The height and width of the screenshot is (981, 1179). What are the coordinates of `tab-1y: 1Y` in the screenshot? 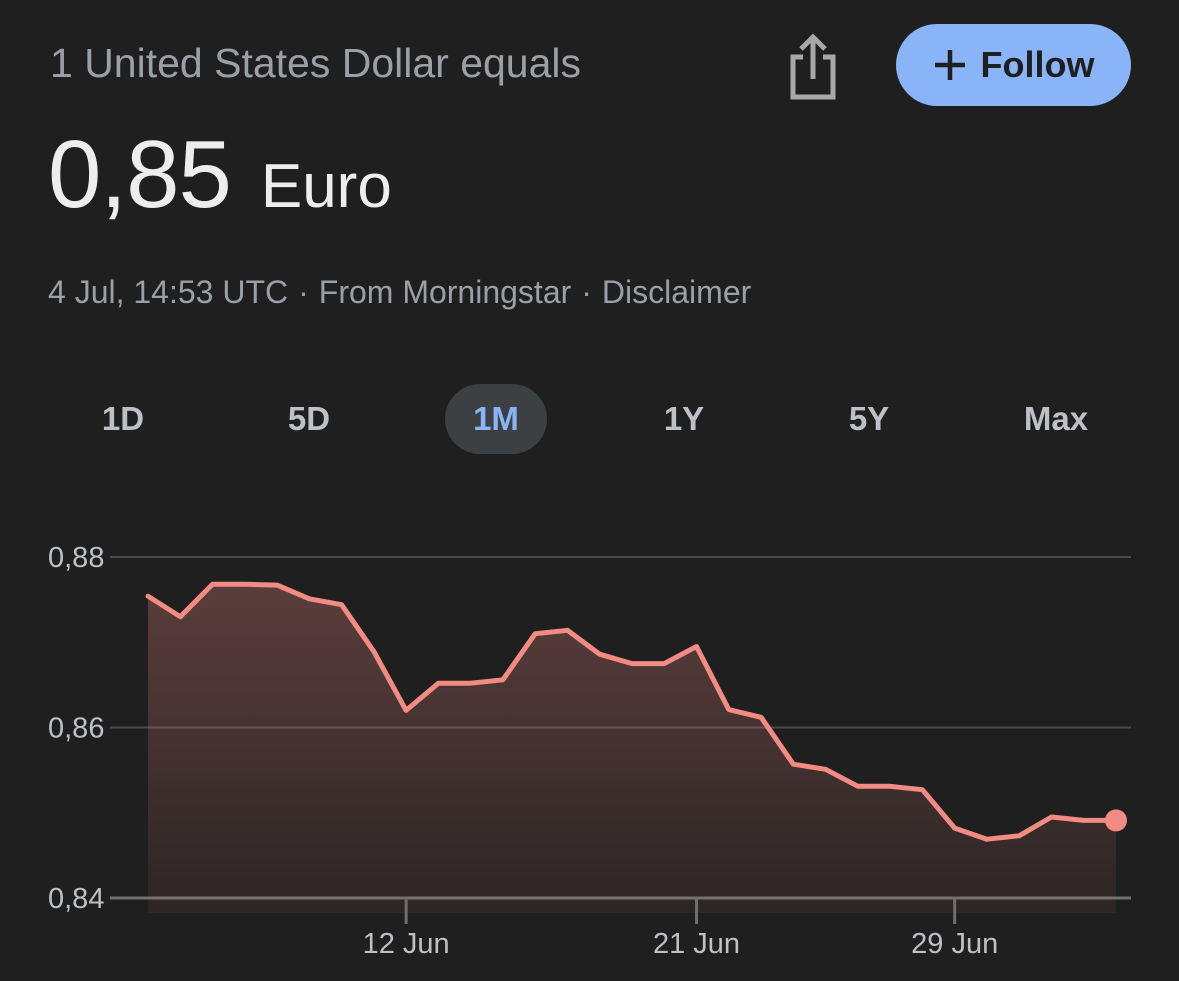 It's located at (684, 418).